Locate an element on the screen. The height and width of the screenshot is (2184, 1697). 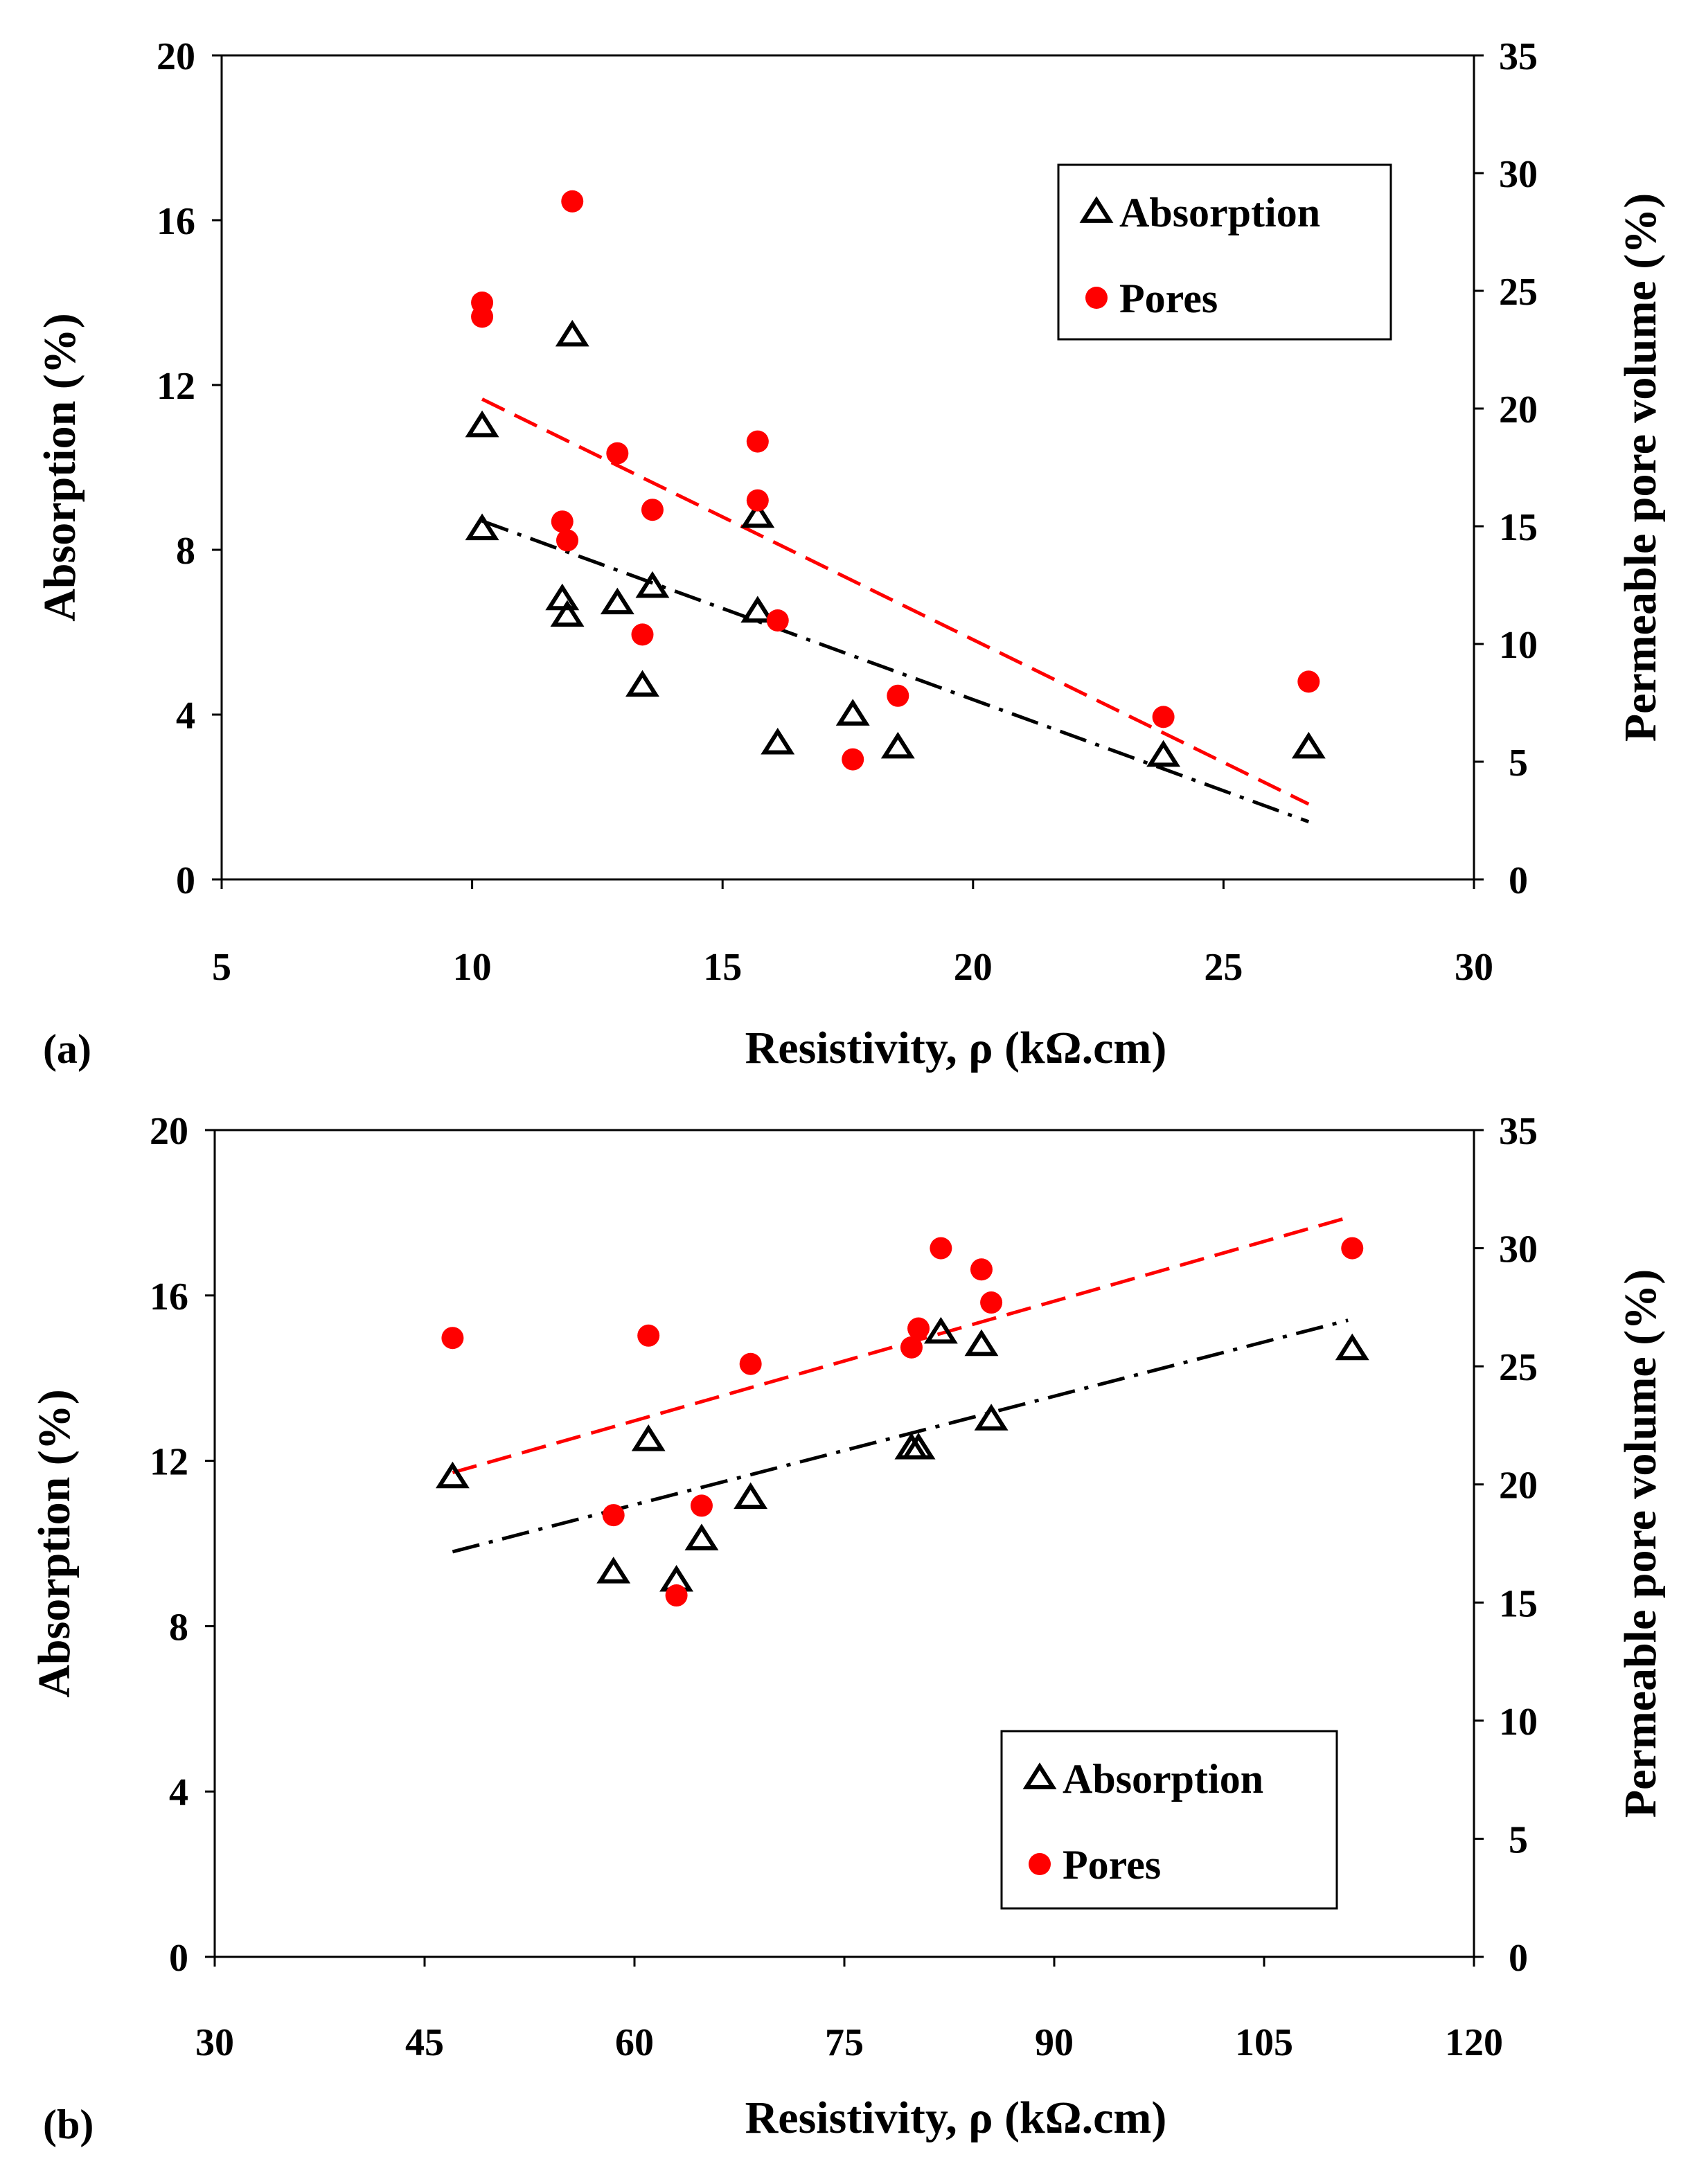
x-tick-label: 120 is located at coordinates (1474, 2042).